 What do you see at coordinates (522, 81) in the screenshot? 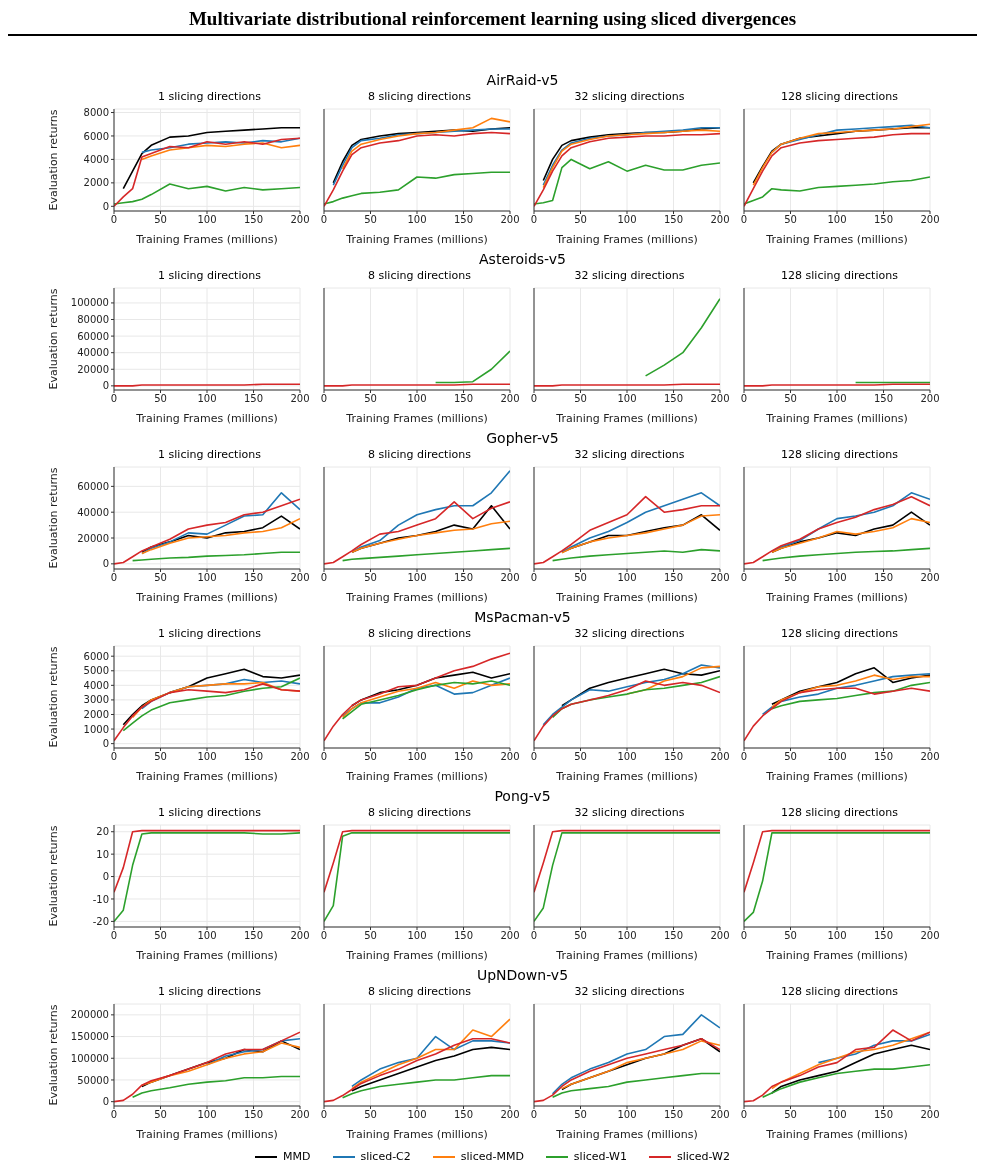
I see `text: AirRaid-v5` at bounding box center [522, 81].